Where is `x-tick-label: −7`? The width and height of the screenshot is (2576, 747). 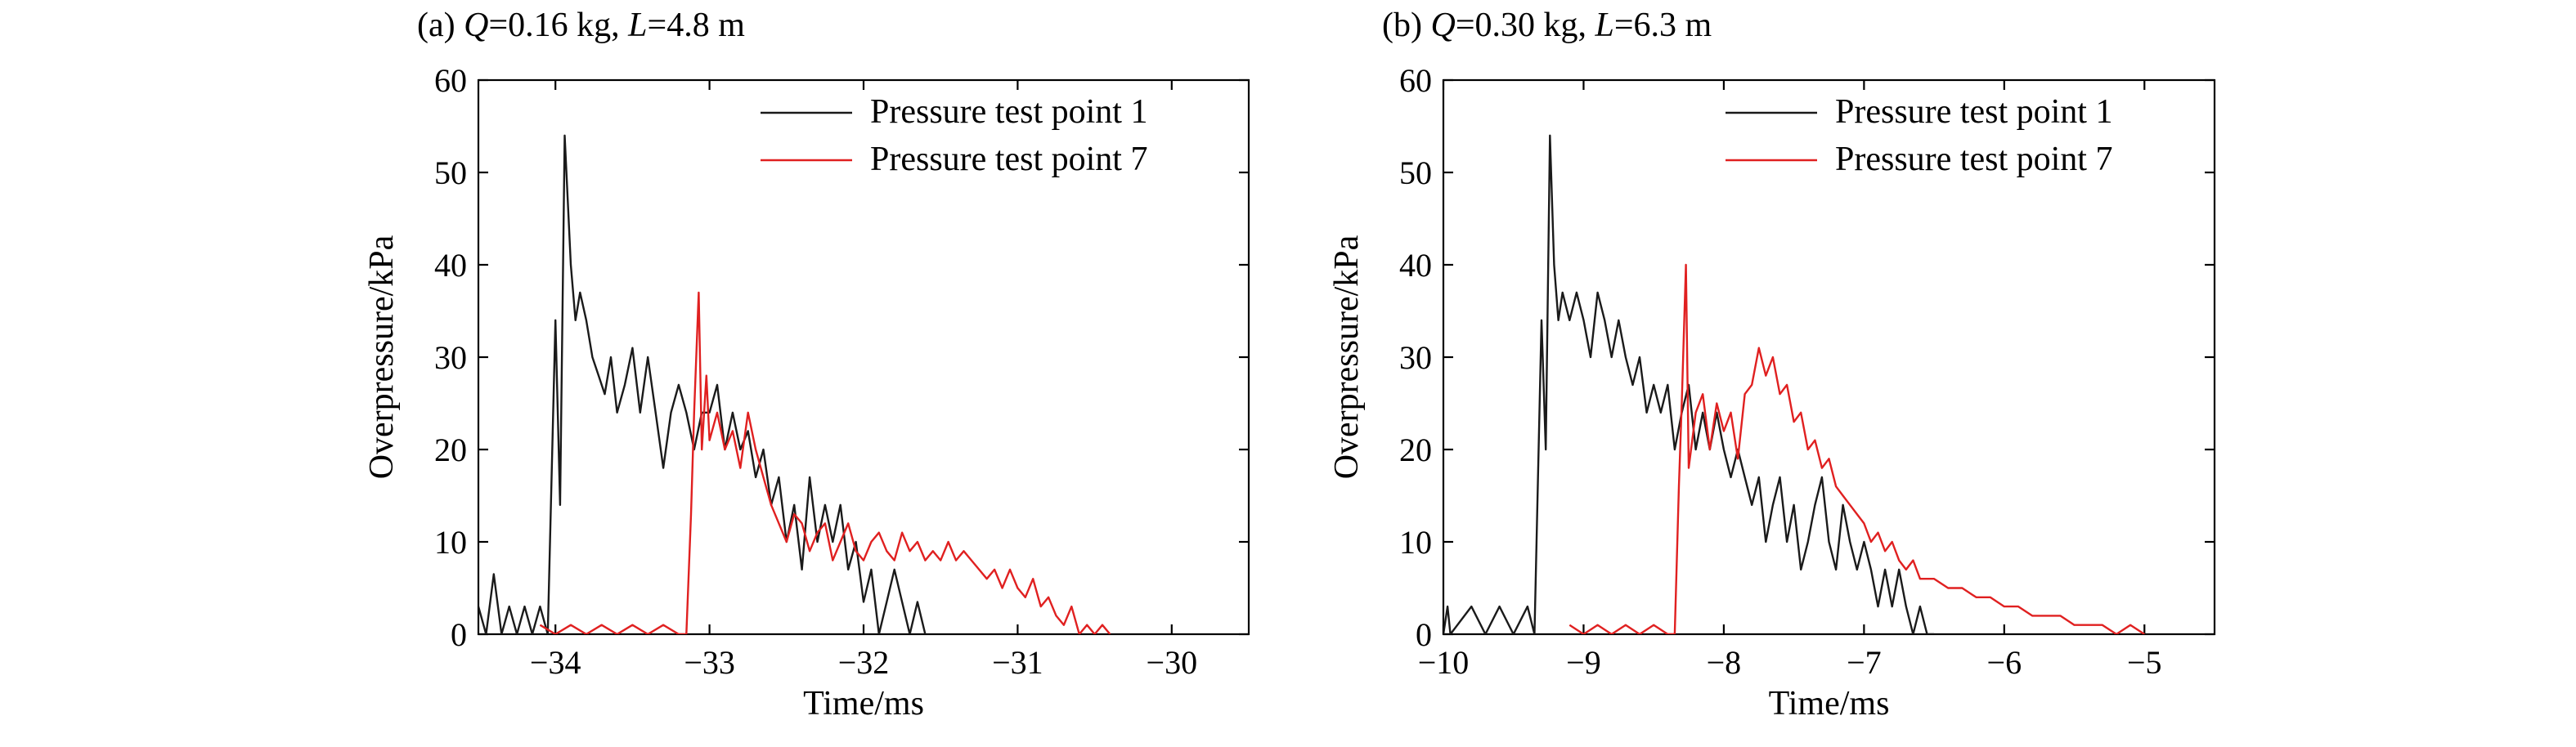 x-tick-label: −7 is located at coordinates (1865, 662).